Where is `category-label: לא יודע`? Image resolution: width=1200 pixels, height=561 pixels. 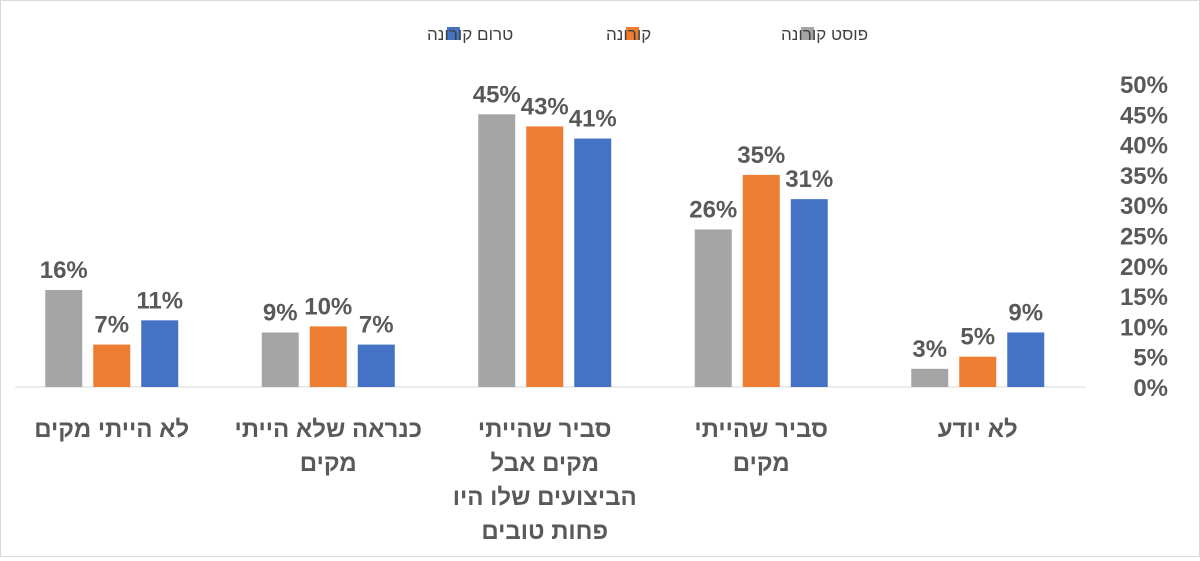
category-label: לא יודע is located at coordinates (978, 429).